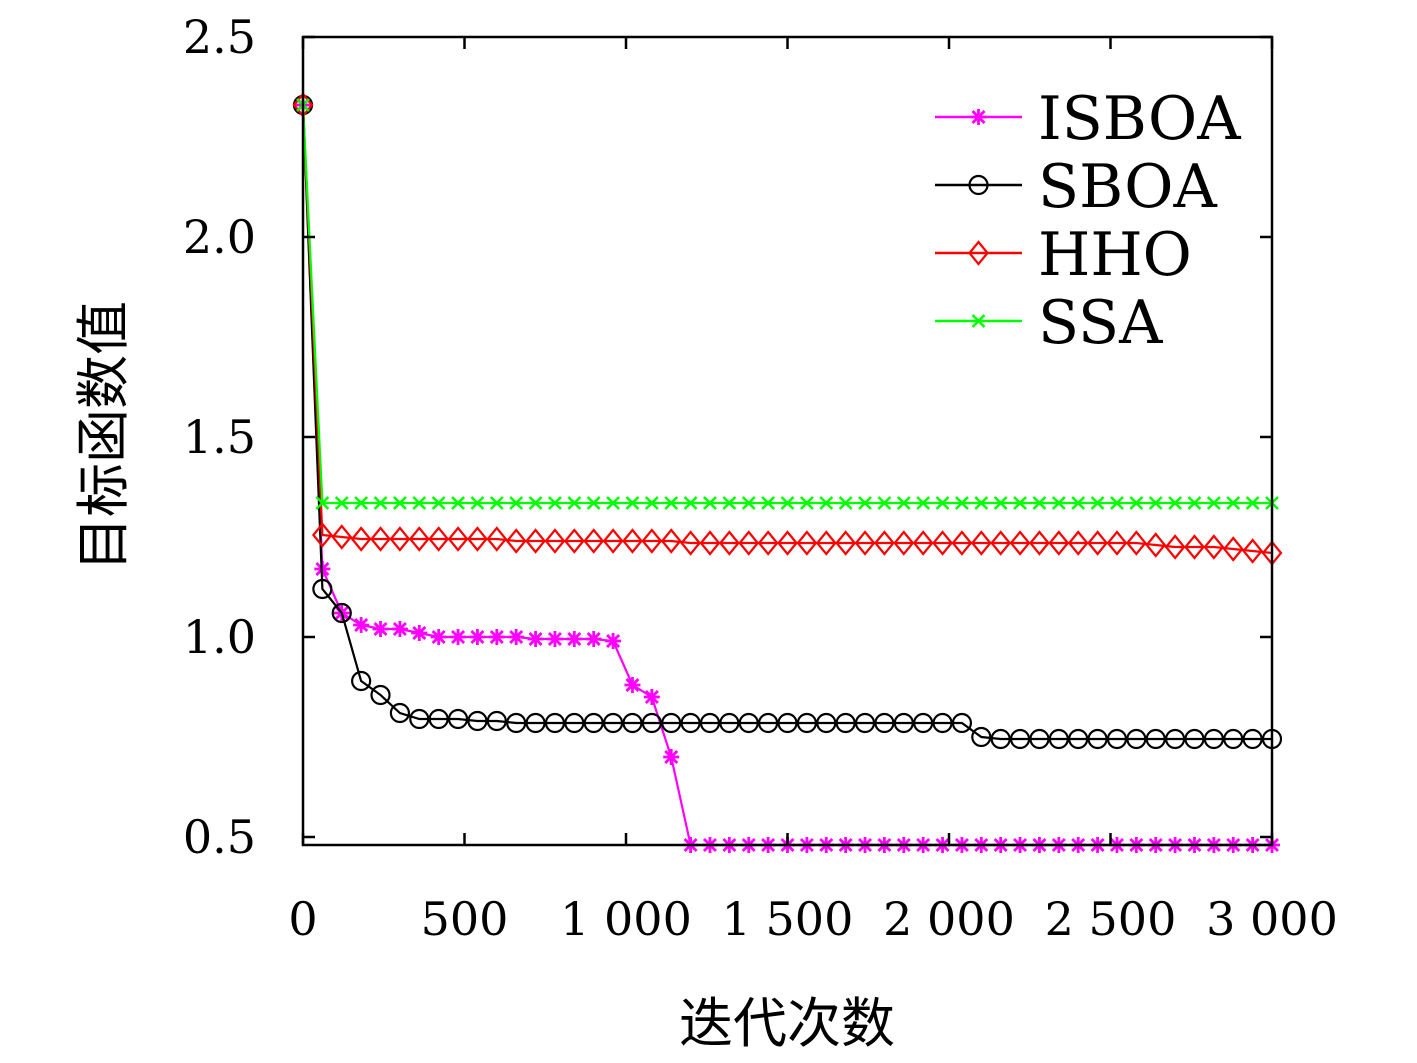 Image resolution: width=1417 pixels, height=1063 pixels. I want to click on x-tick-label: 2 500, so click(1111, 919).